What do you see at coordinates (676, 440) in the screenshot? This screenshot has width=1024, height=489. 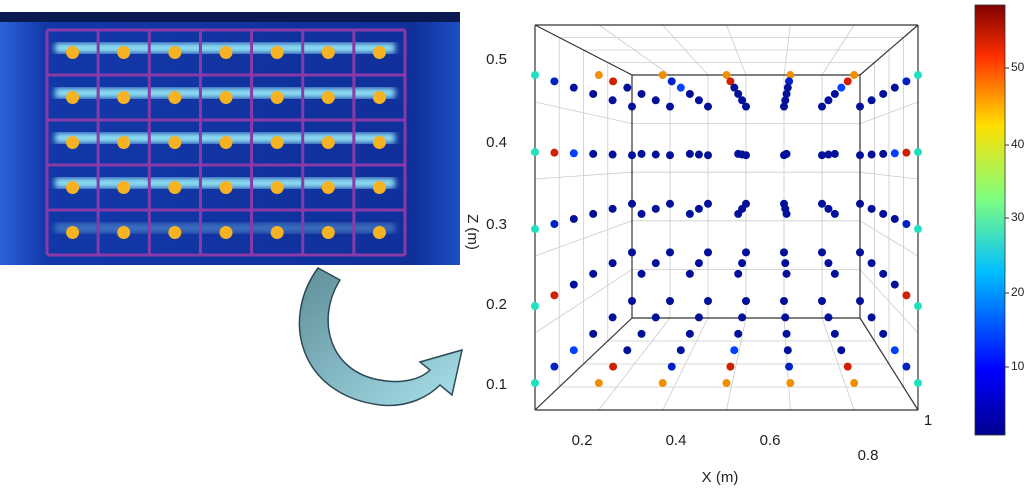 I see `x-tick-label: 0.4` at bounding box center [676, 440].